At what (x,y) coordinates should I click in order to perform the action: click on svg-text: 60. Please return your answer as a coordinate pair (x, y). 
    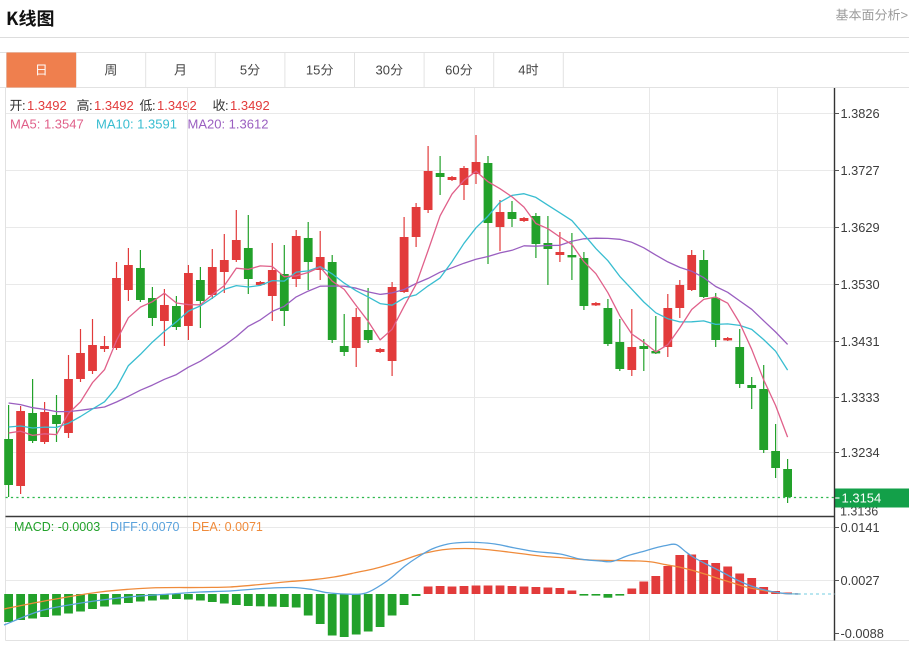
    Looking at the image, I should click on (452, 70).